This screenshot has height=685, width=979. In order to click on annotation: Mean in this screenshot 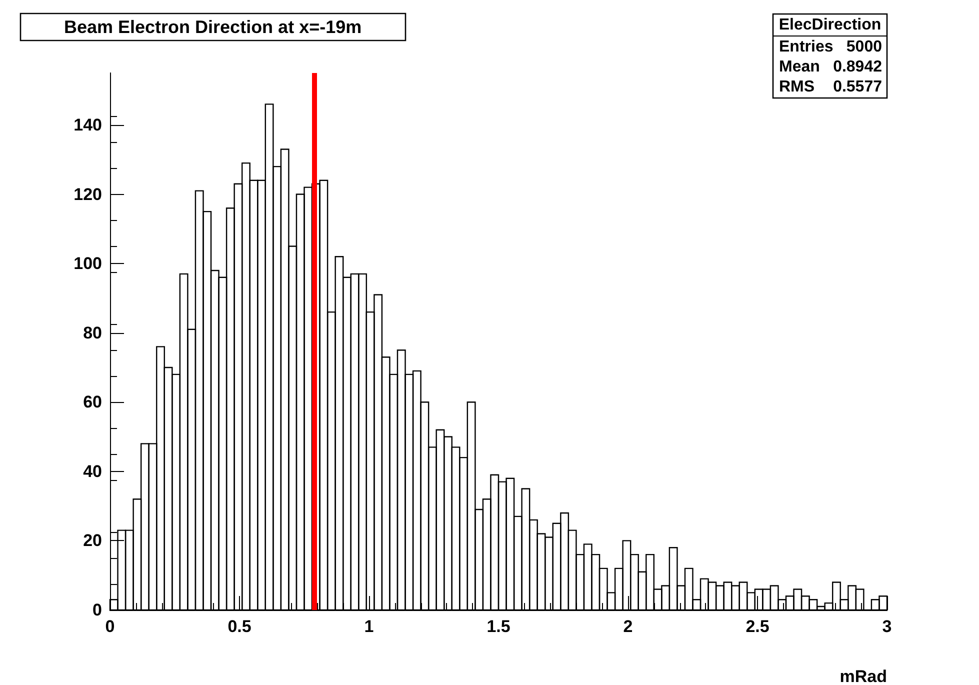, I will do `click(799, 67)`.